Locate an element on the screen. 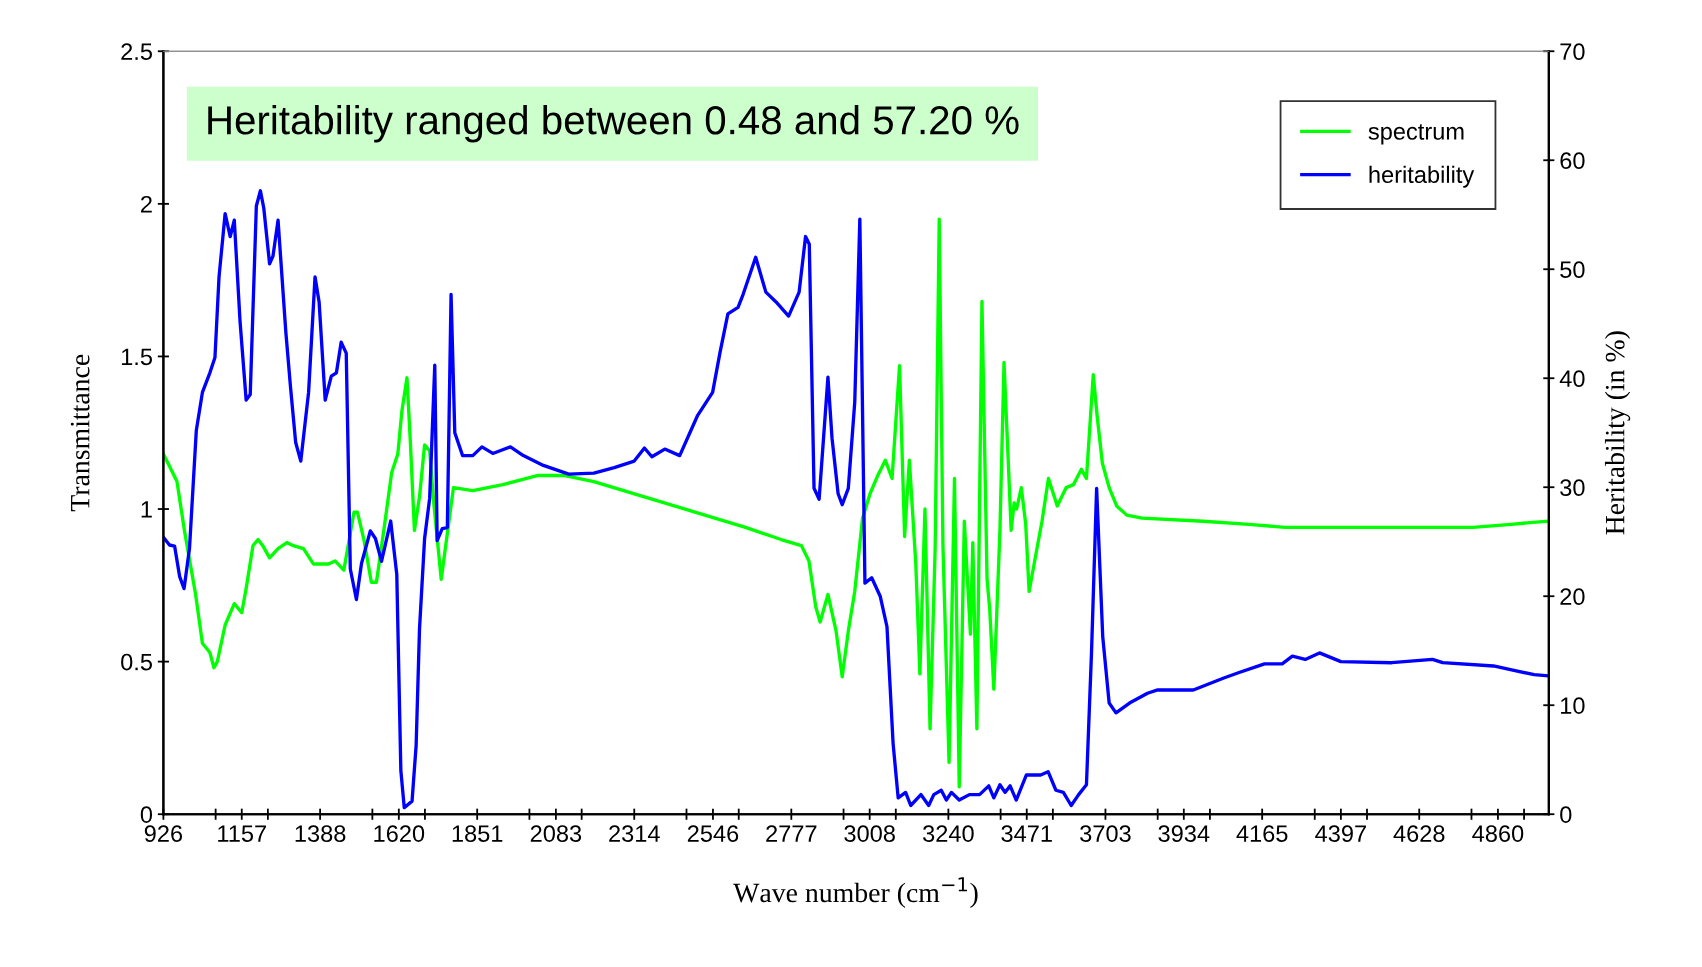 The width and height of the screenshot is (1702, 967). y2-tick-label: 20 is located at coordinates (1572, 597).